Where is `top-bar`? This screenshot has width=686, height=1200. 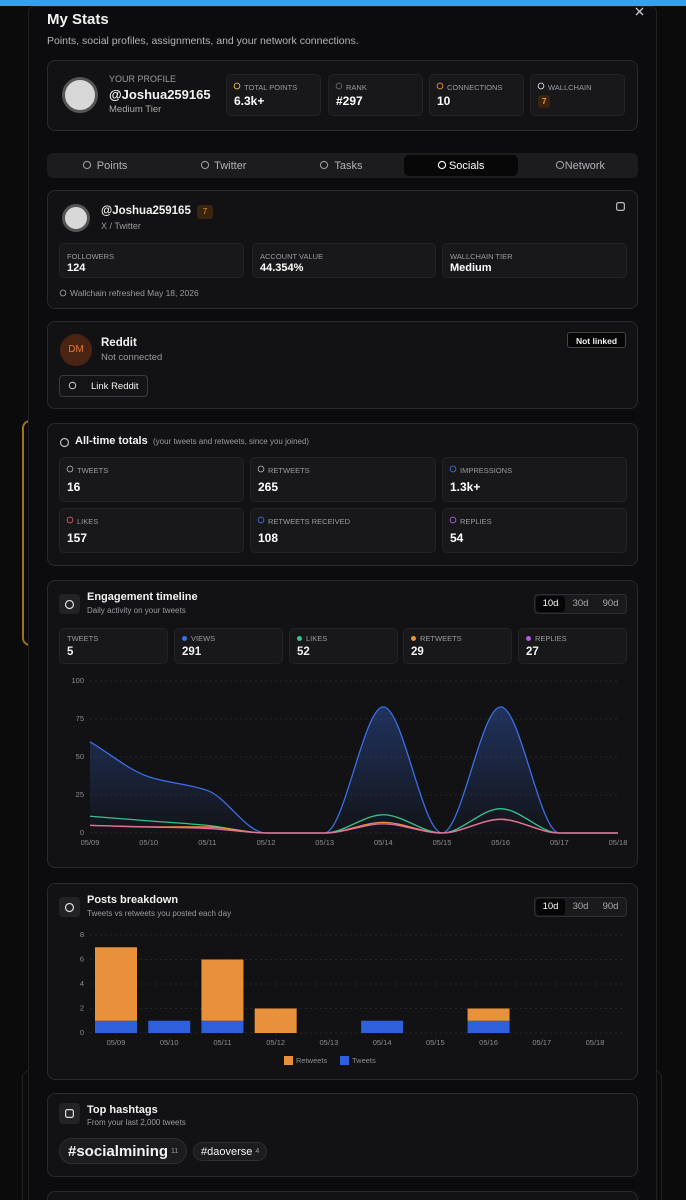 top-bar is located at coordinates (343, 3).